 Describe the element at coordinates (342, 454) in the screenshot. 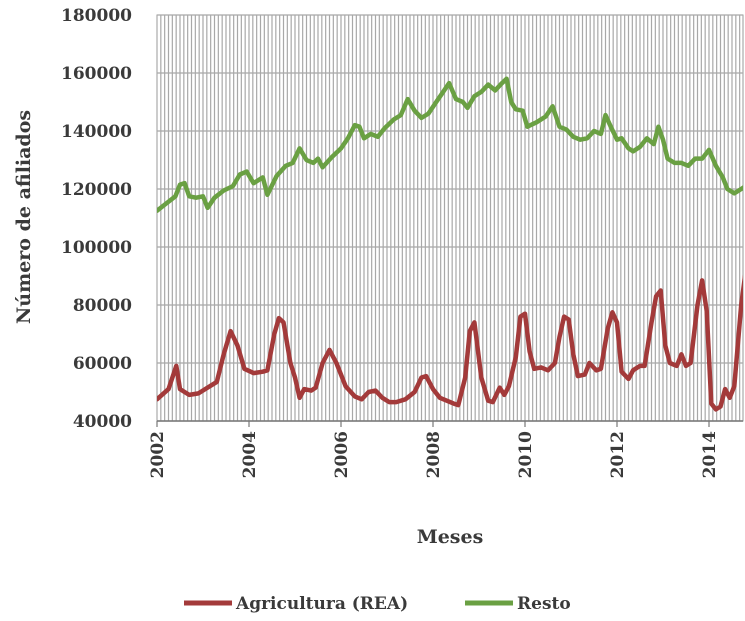

I see `x-tick-label: 2006` at that location.